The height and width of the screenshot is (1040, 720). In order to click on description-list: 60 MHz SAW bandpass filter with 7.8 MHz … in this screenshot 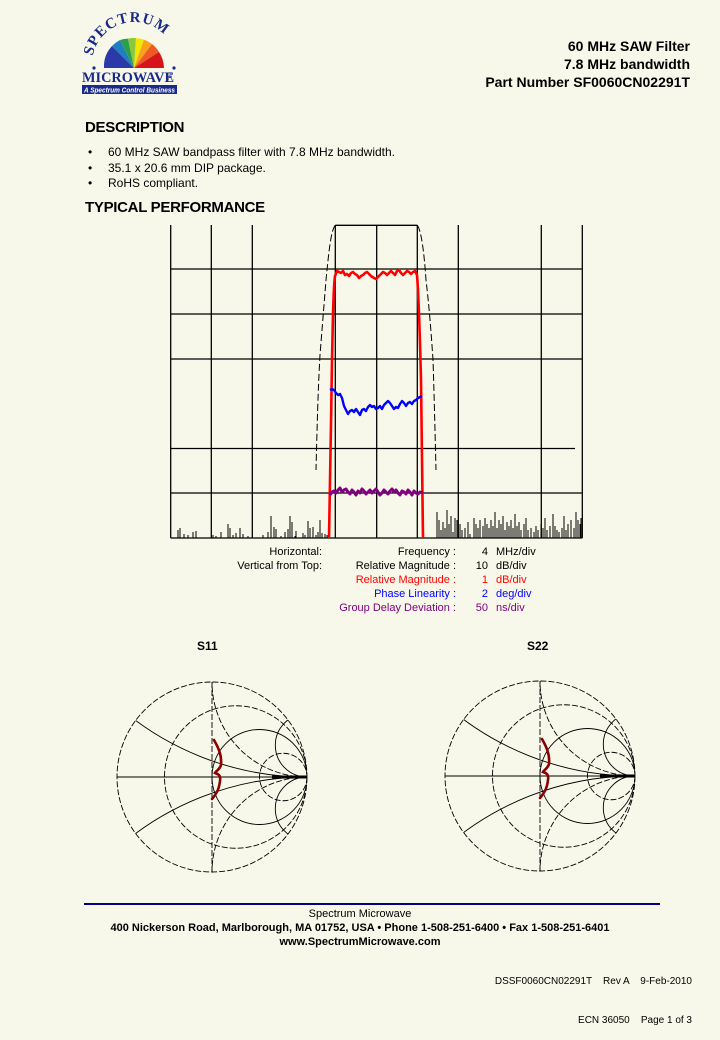, I will do `click(241, 168)`.